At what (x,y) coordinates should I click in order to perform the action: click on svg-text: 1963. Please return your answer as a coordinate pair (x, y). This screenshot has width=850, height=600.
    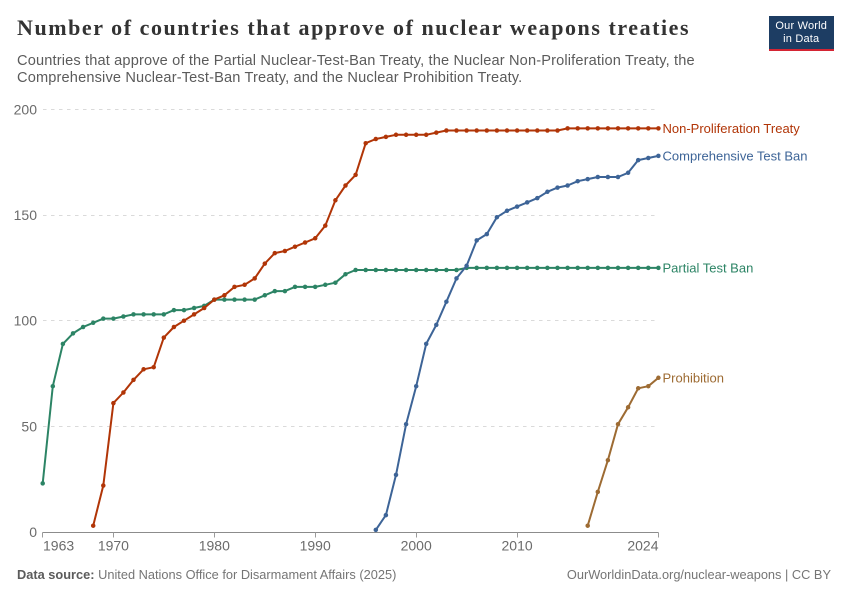
    Looking at the image, I should click on (58, 546).